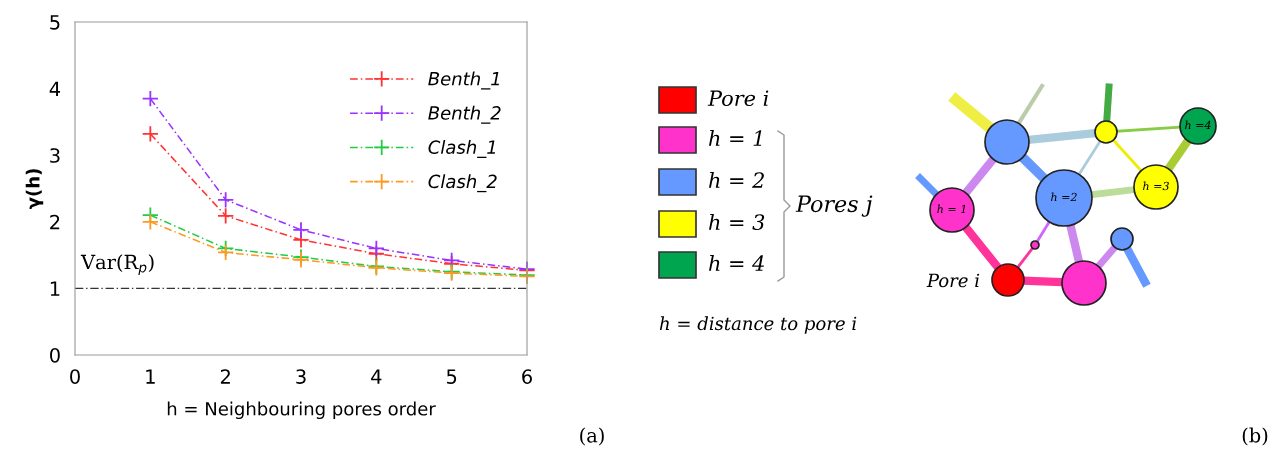 The height and width of the screenshot is (450, 1279). What do you see at coordinates (55, 222) in the screenshot?
I see `y-tick-label: 2` at bounding box center [55, 222].